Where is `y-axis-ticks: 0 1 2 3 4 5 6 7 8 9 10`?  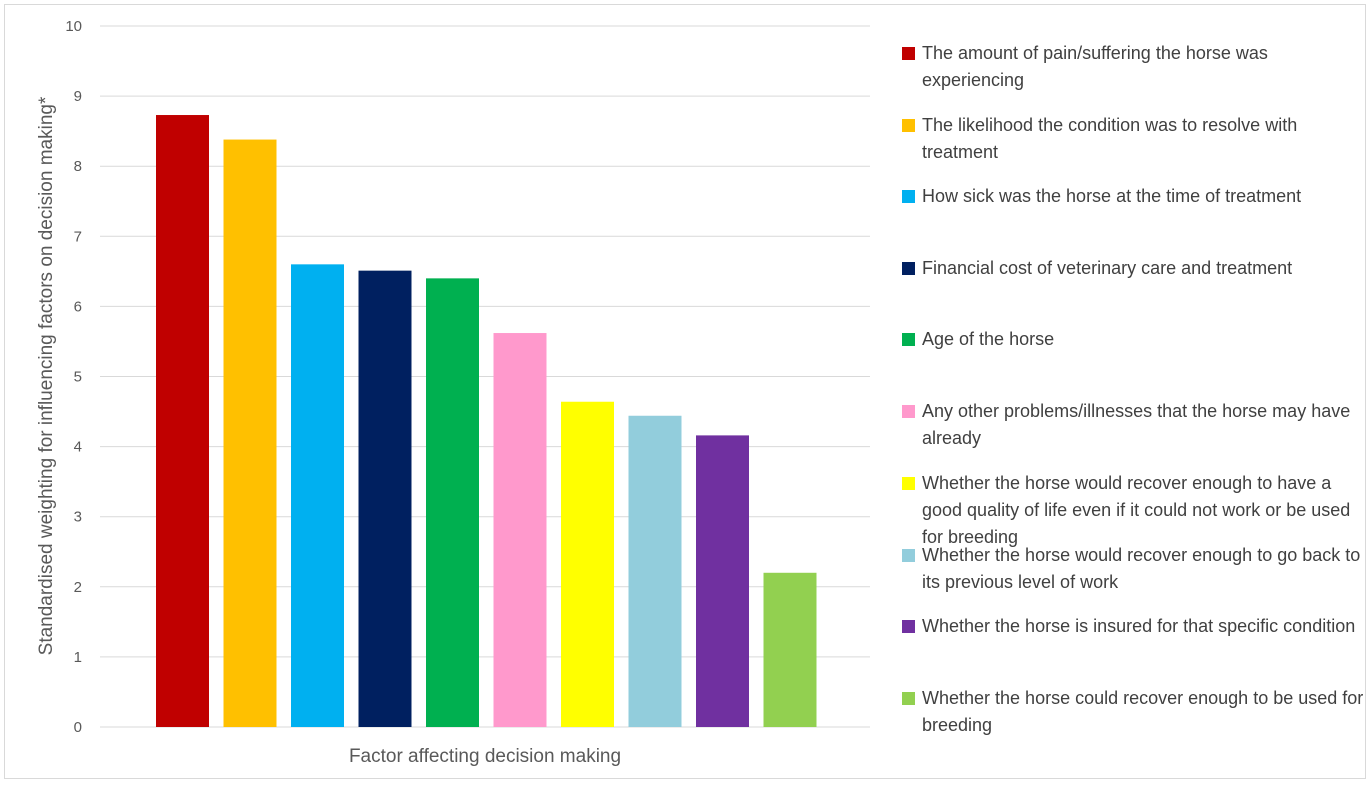 y-axis-ticks: 0 1 2 3 4 5 6 7 8 9 10 is located at coordinates (73, 377).